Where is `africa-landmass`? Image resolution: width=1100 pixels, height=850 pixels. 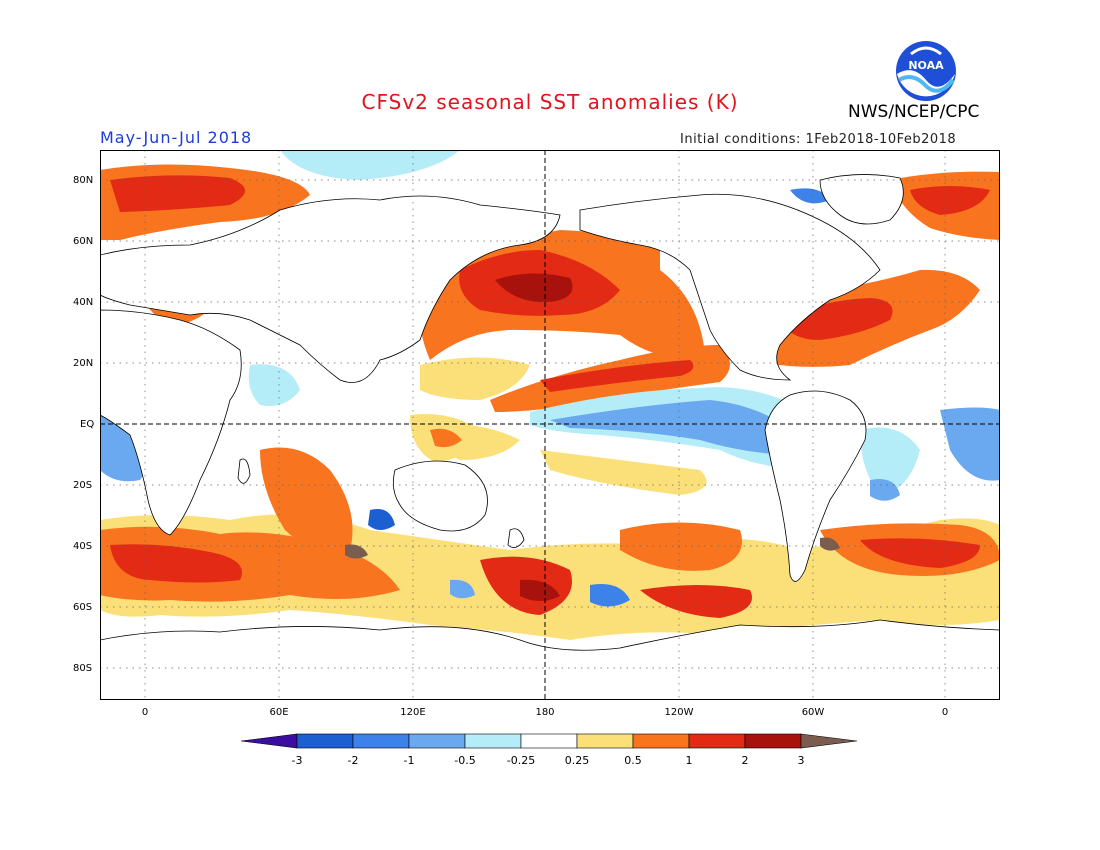
africa-landmass is located at coordinates (171, 422).